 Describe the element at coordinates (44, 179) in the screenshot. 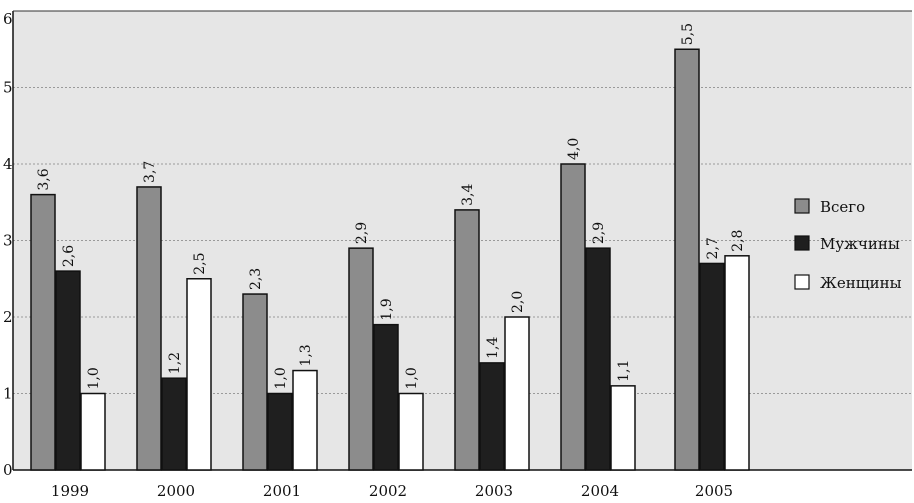

I see `data-label: 3,6` at that location.